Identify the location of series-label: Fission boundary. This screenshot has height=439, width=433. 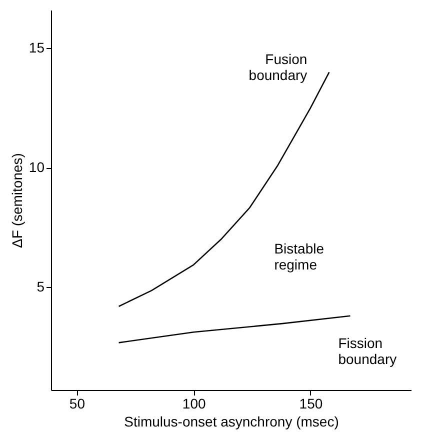
(367, 350).